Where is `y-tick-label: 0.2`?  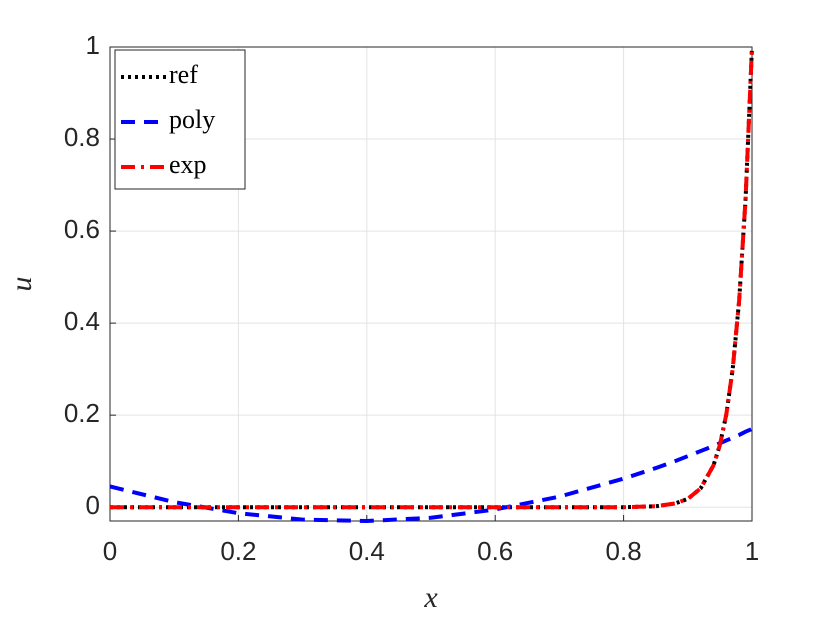
y-tick-label: 0.2 is located at coordinates (82, 413).